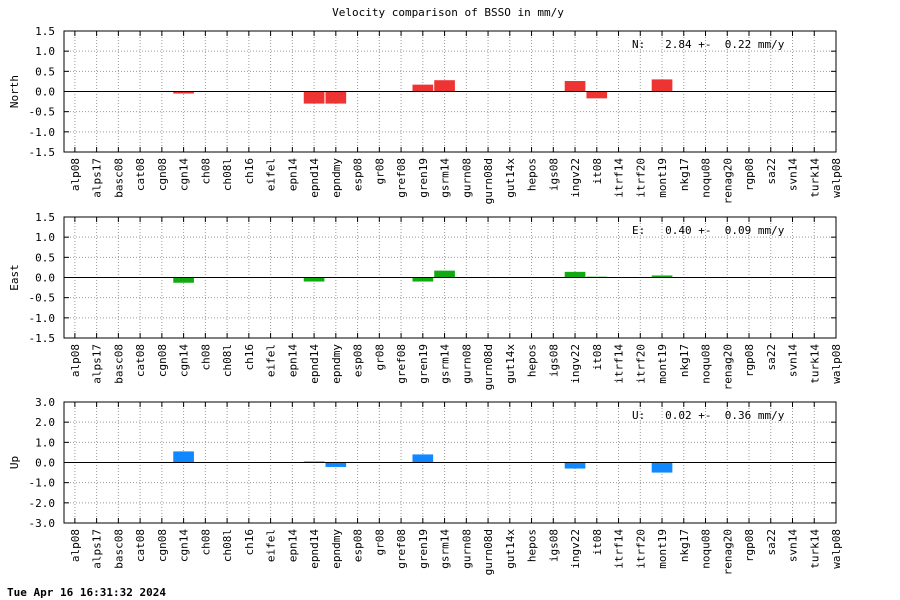  I want to click on panel-1-x-tick-label: renag20, so click(727, 367).